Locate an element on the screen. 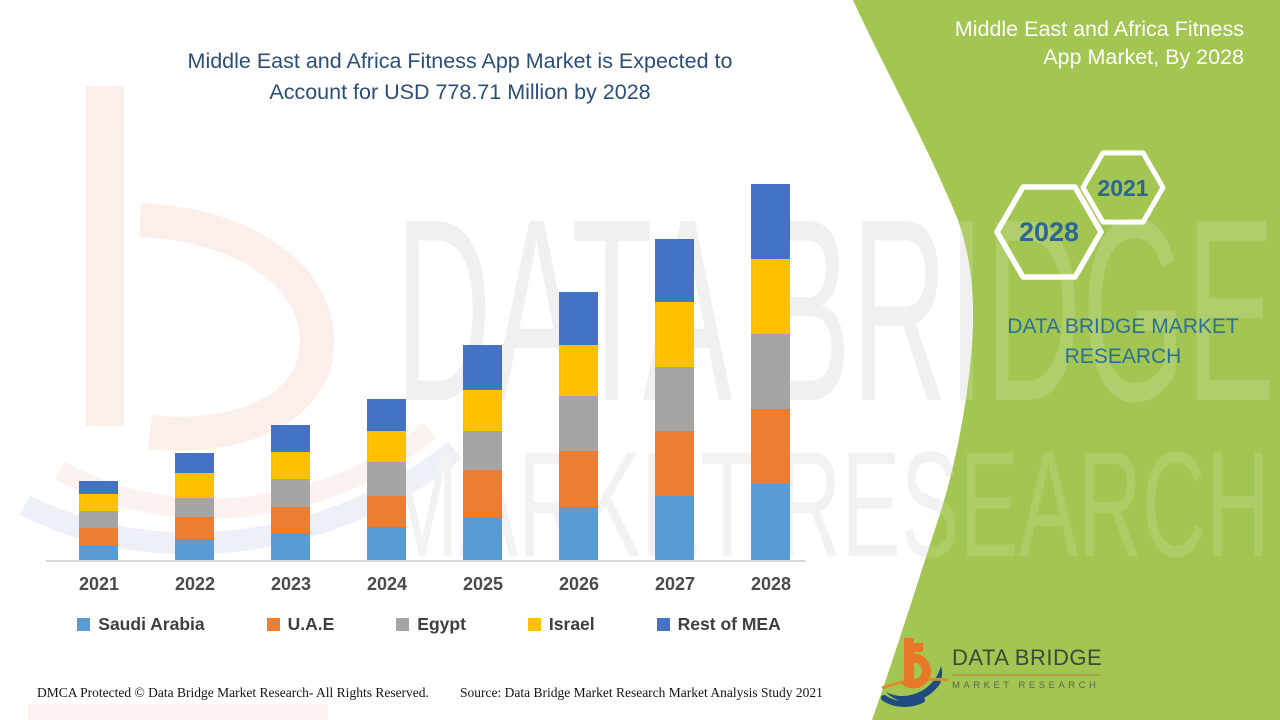 Image resolution: width=1280 pixels, height=720 pixels. side-panel-title-line1: Middle East and Africa Fitness is located at coordinates (1099, 29).